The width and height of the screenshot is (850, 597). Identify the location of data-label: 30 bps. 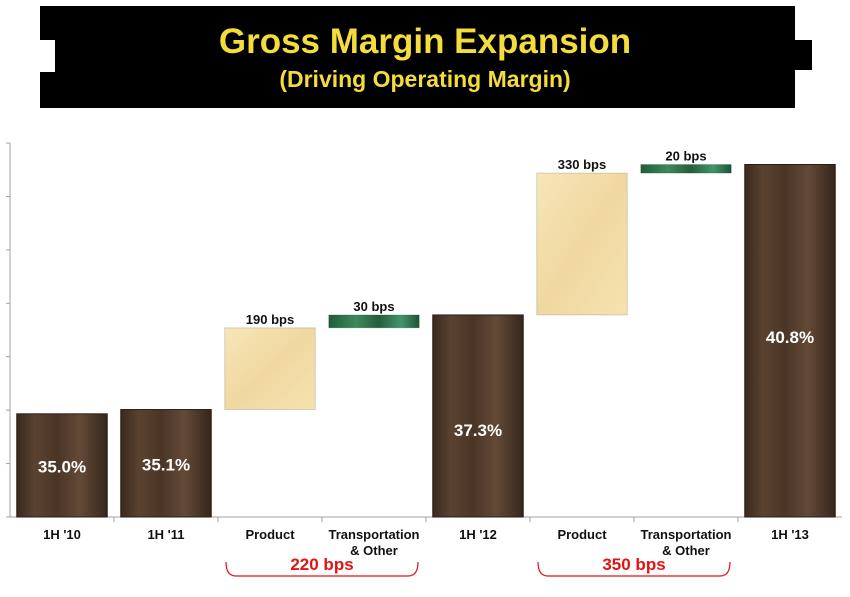
(373, 306).